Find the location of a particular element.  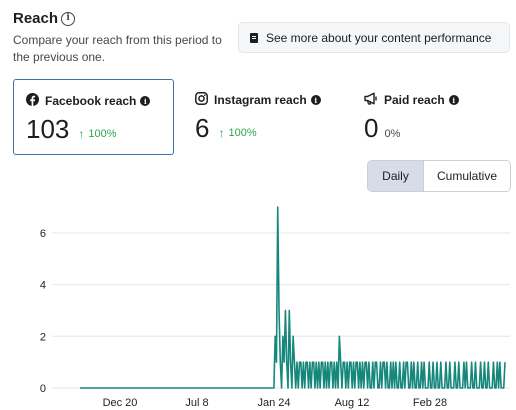

card-value: 0 is located at coordinates (371, 128).